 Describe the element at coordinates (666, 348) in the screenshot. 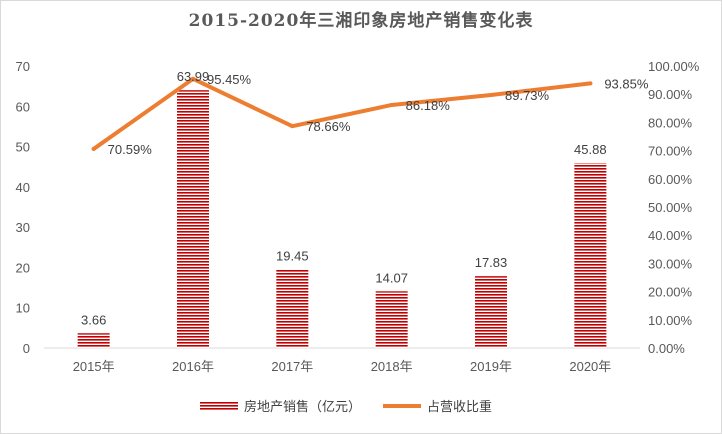

I see `right-tick-label: 0.00%` at that location.